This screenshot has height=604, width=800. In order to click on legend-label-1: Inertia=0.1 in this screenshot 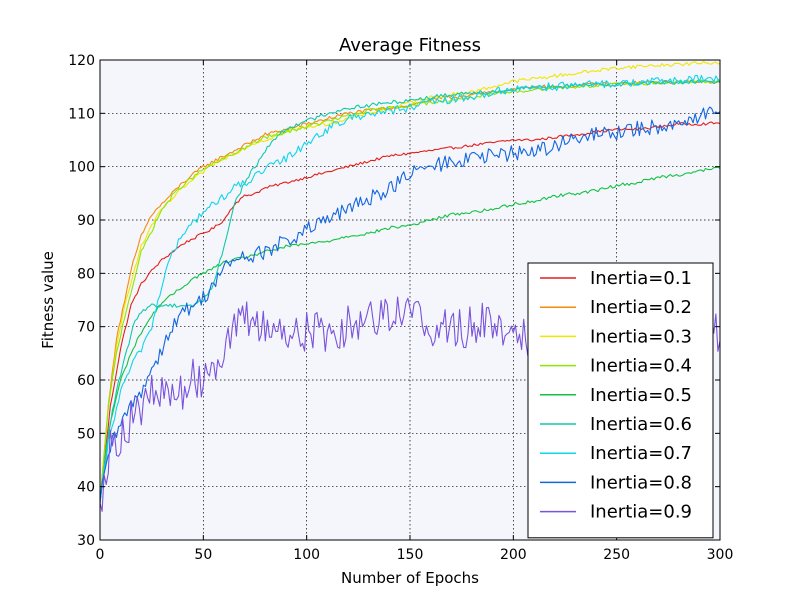, I will do `click(641, 278)`.